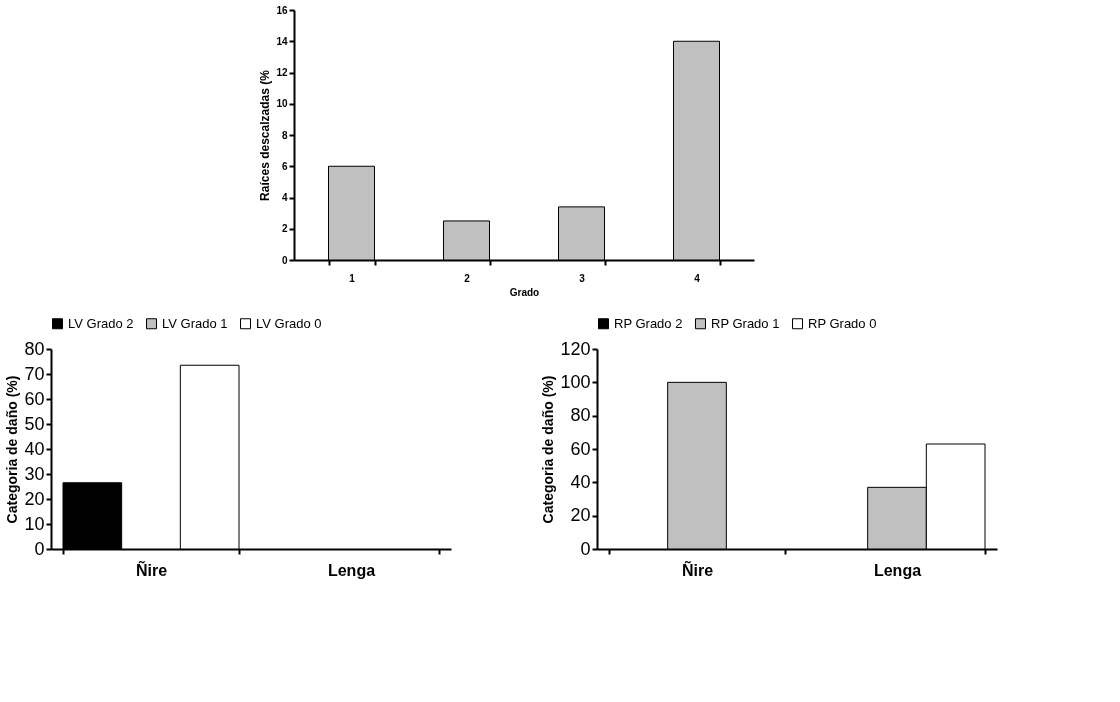  Describe the element at coordinates (284, 229) in the screenshot. I see `y-tick-label: 2` at that location.